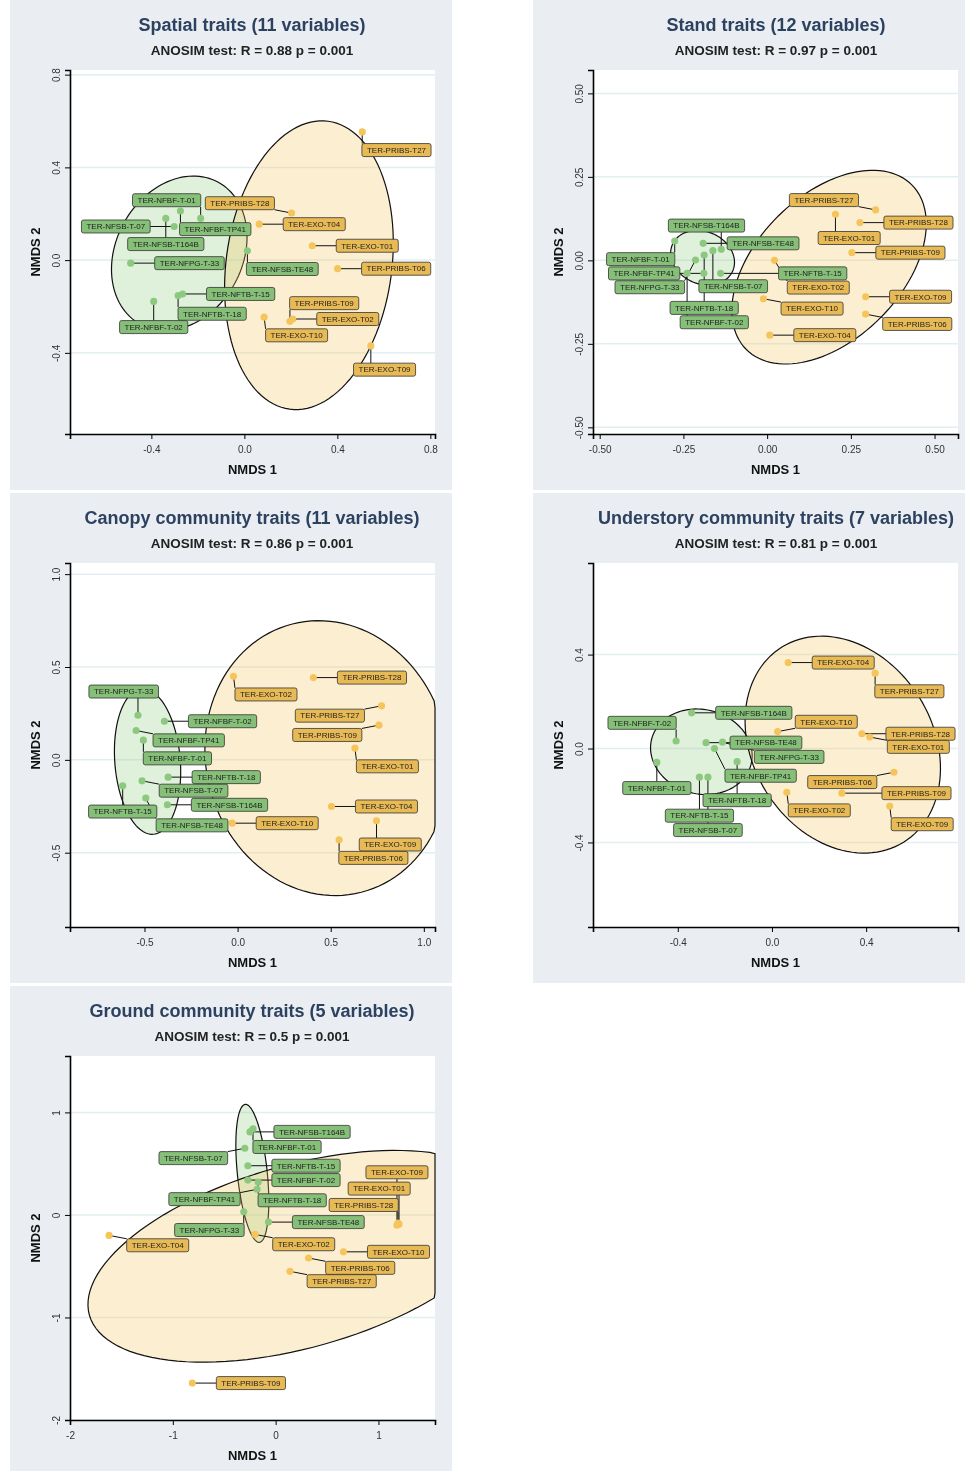 This screenshot has height=1471, width=965. I want to click on data-label: TER-NFBF-T-02, so click(154, 327).